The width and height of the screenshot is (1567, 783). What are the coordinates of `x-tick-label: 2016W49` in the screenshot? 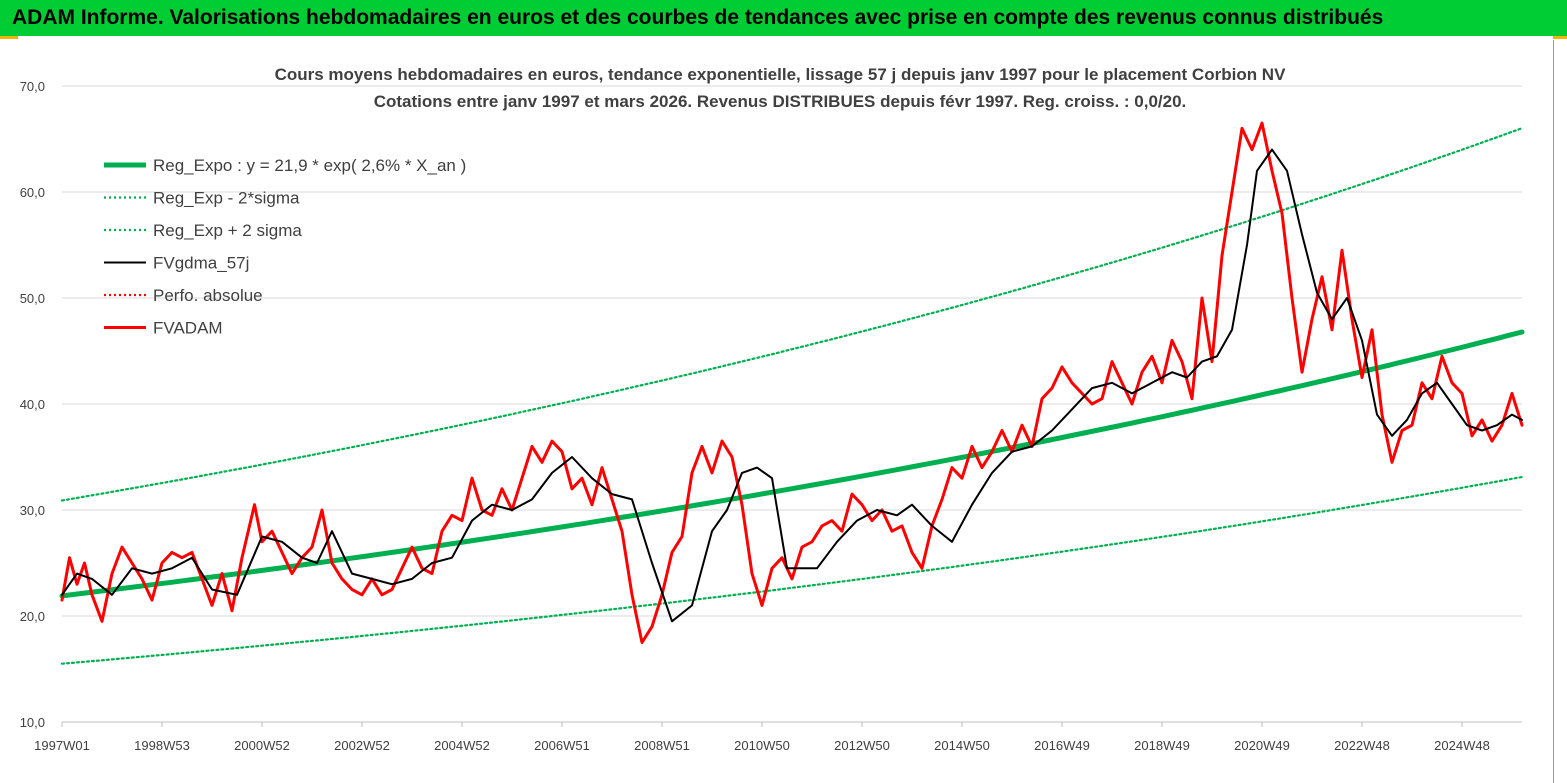 It's located at (1062, 745).